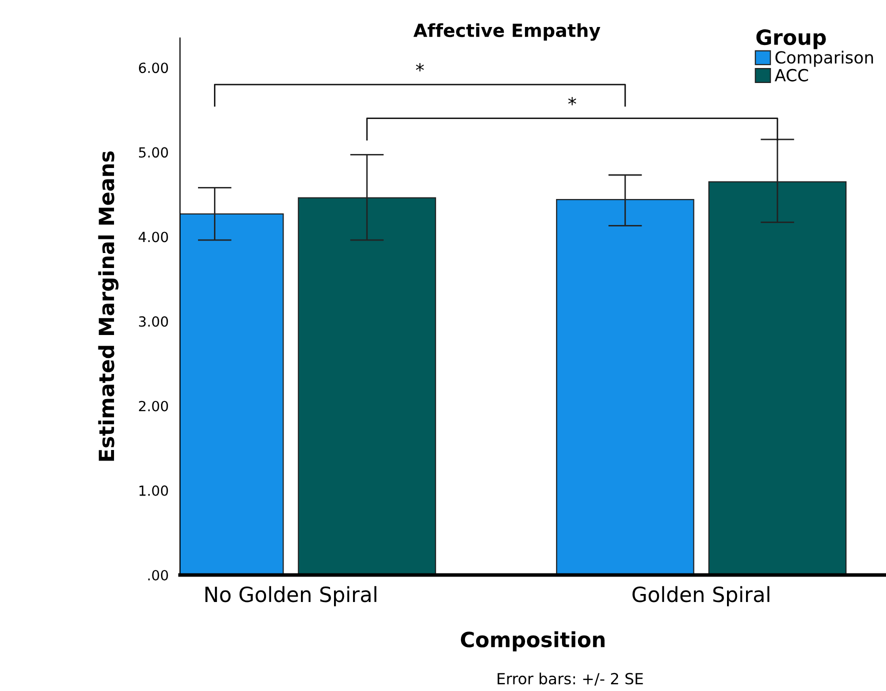 The image size is (886, 691). Describe the element at coordinates (153, 321) in the screenshot. I see `y-tick-label: 3.00` at that location.